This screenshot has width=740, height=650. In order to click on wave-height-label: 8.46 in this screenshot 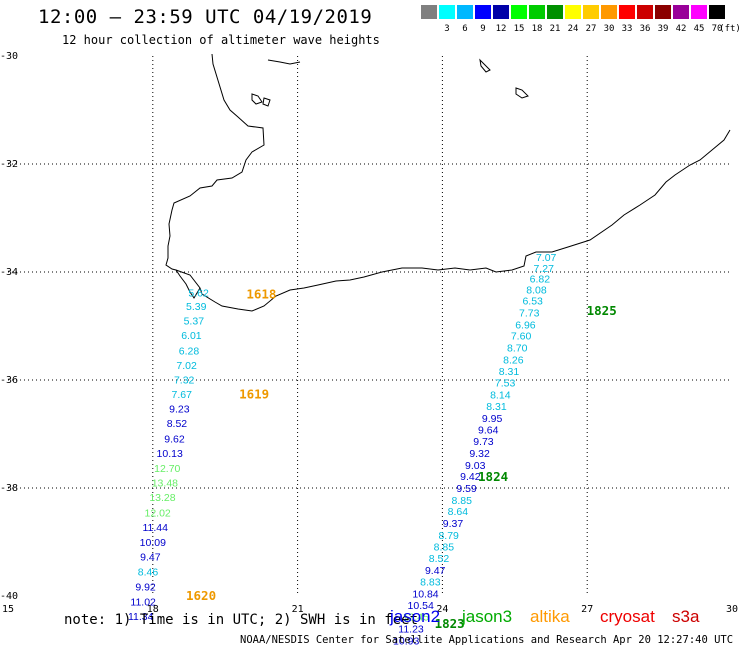, I will do `click(148, 573)`.